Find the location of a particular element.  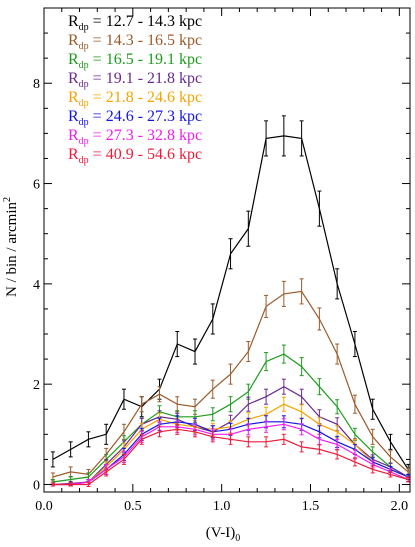

x-axis-title-main: (V-I) is located at coordinates (220, 533).